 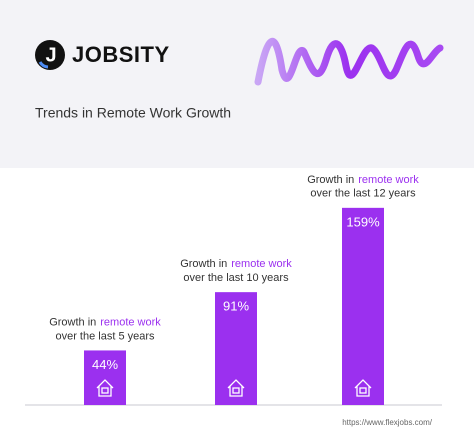 I want to click on decorative-wave, so click(x=349, y=61).